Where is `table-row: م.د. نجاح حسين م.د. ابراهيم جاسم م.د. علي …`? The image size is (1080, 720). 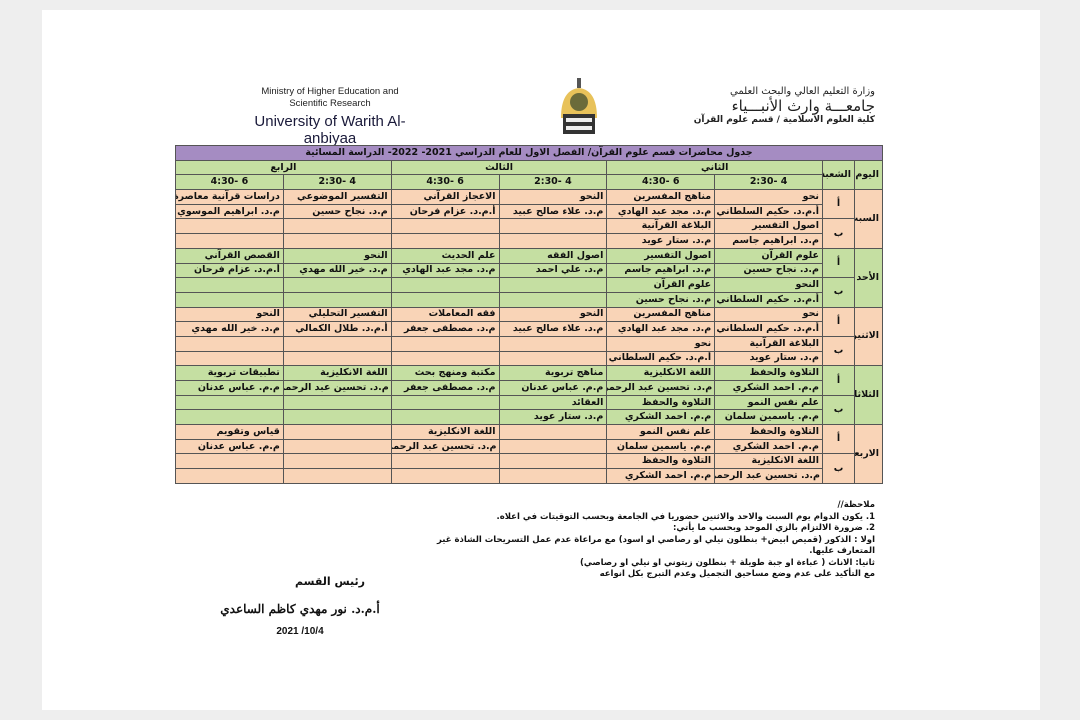
table-row: م.د. نجاح حسين م.د. ابراهيم جاسم م.د. علي … is located at coordinates (529, 270).